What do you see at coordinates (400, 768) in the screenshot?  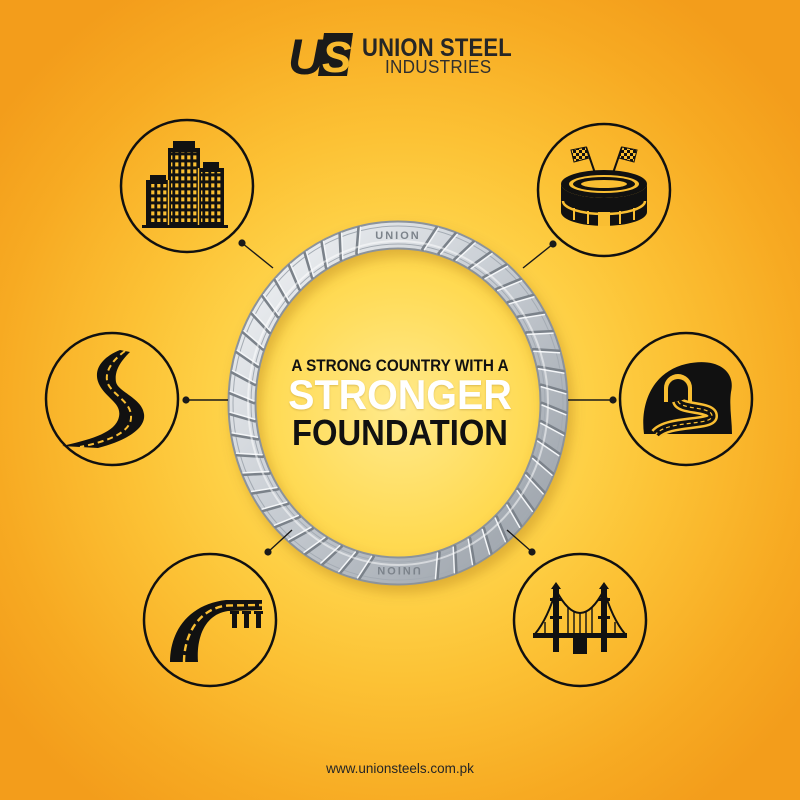 I see `website-url: www.unionsteels.com.pk` at bounding box center [400, 768].